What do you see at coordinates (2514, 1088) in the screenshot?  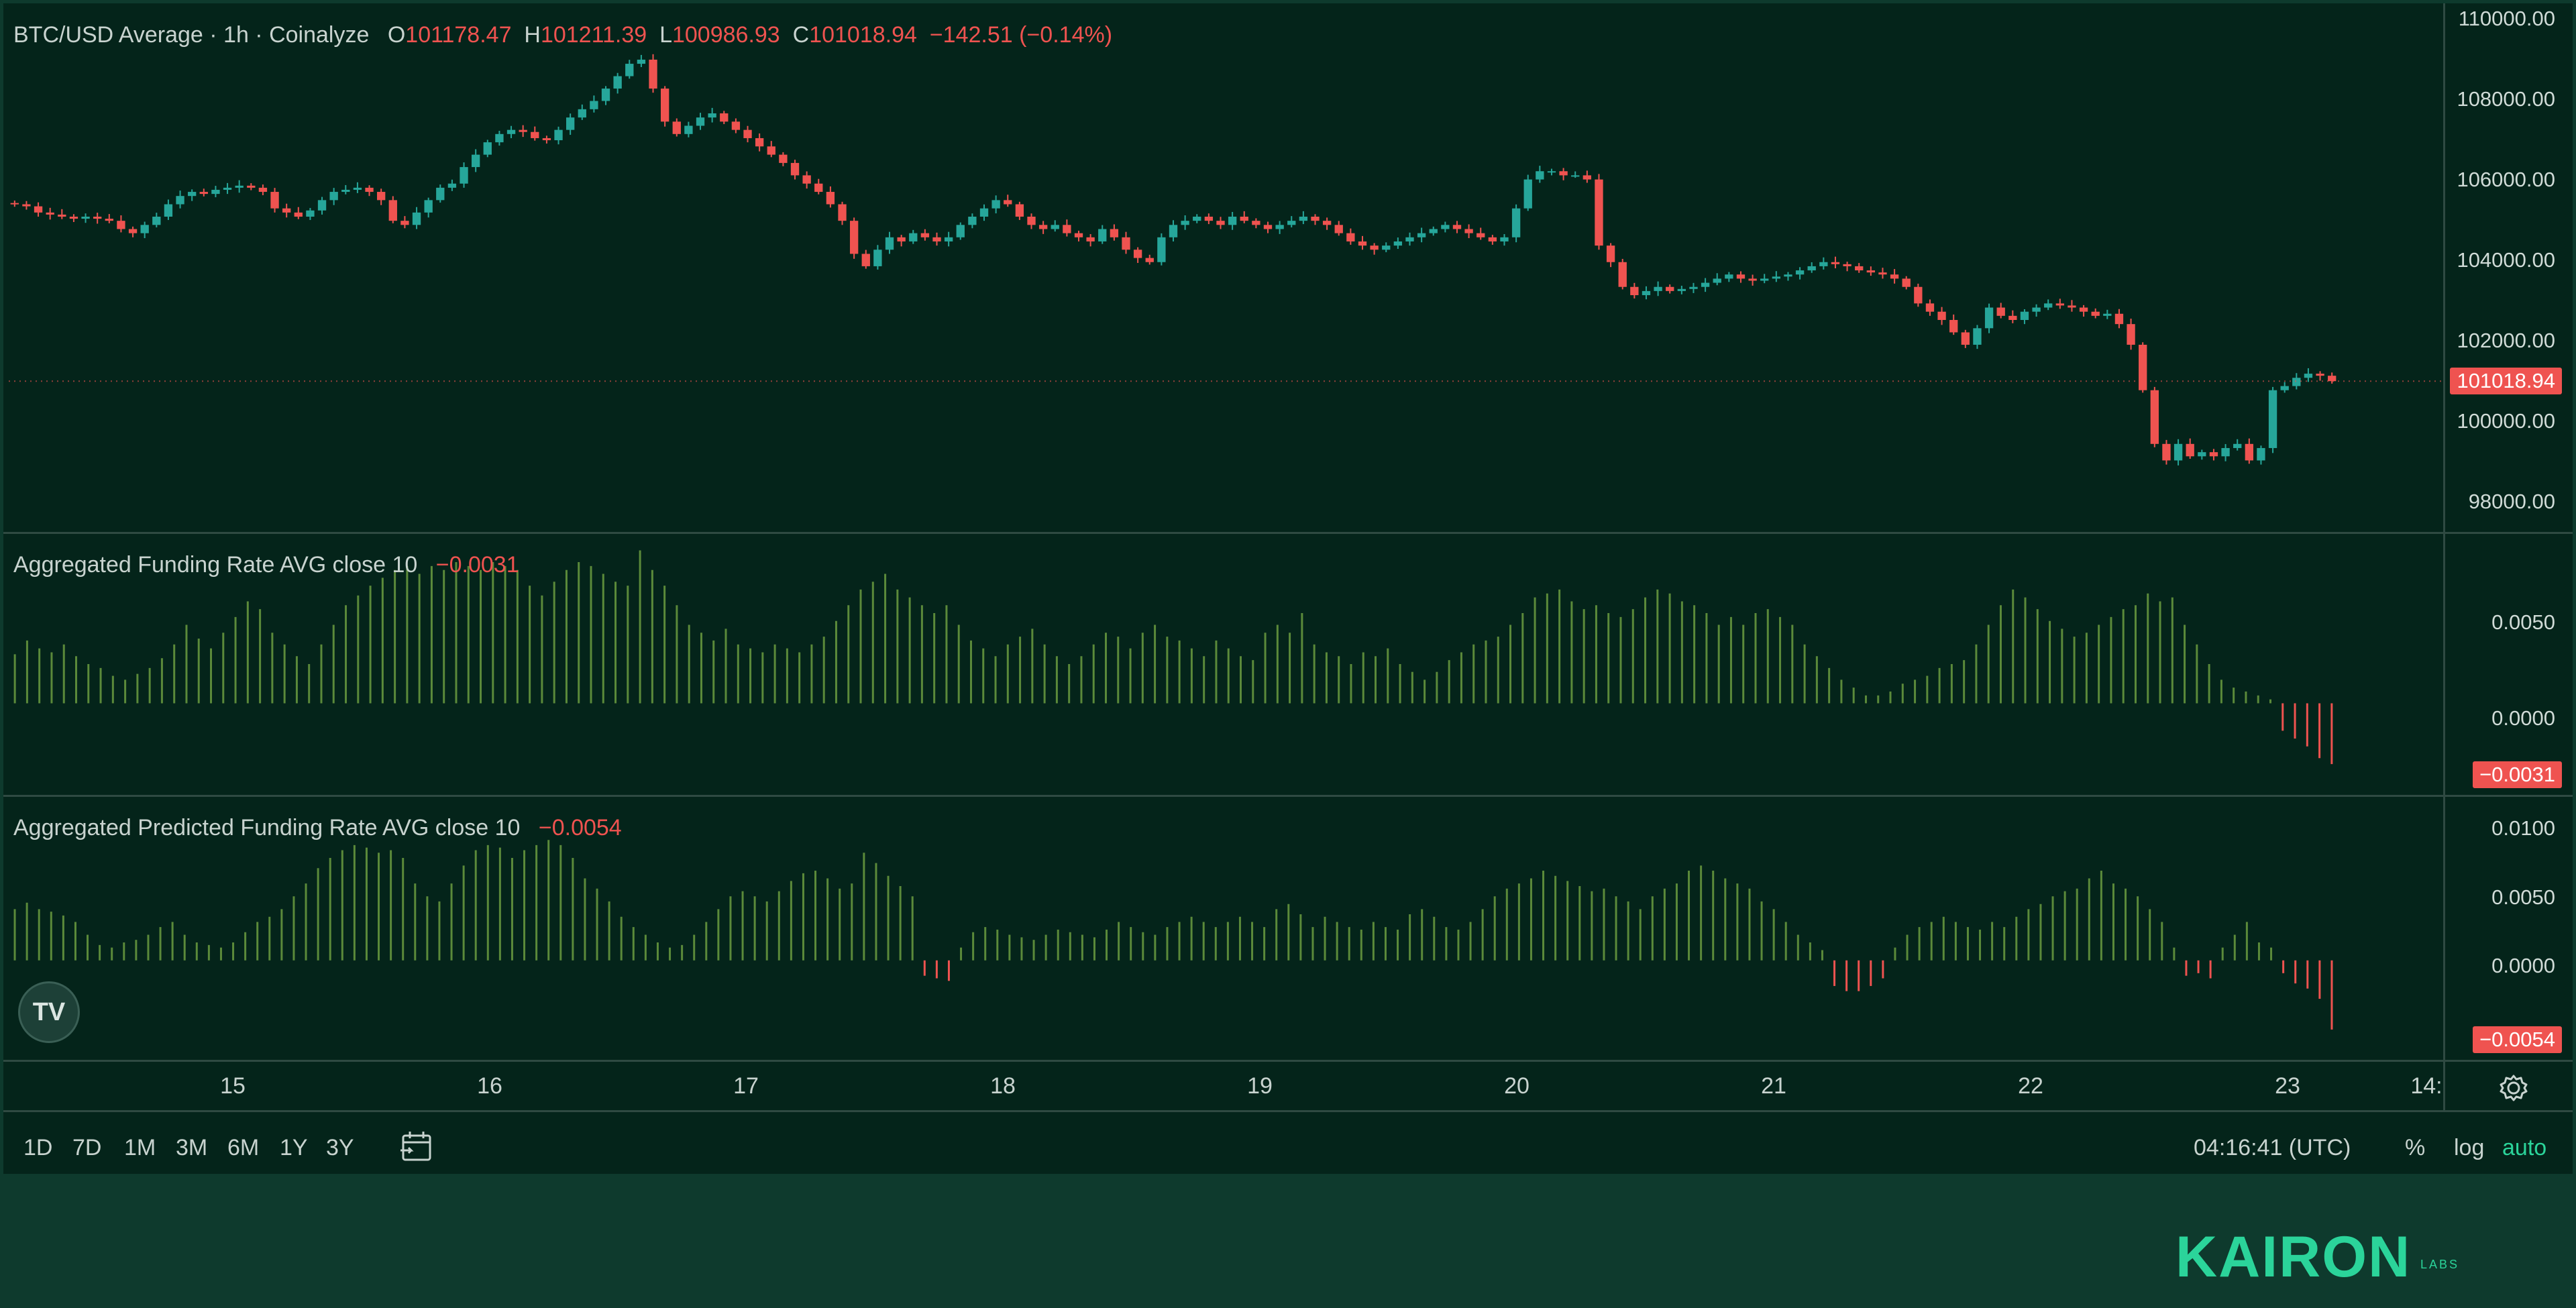 I see `gear-icon` at bounding box center [2514, 1088].